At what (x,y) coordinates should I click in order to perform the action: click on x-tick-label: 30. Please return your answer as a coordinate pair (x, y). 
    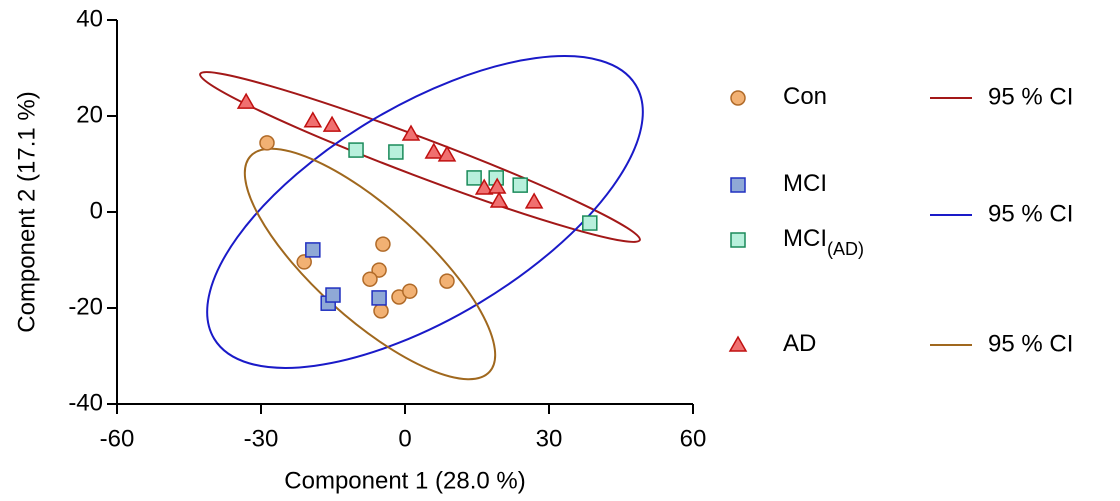
    Looking at the image, I should click on (549, 438).